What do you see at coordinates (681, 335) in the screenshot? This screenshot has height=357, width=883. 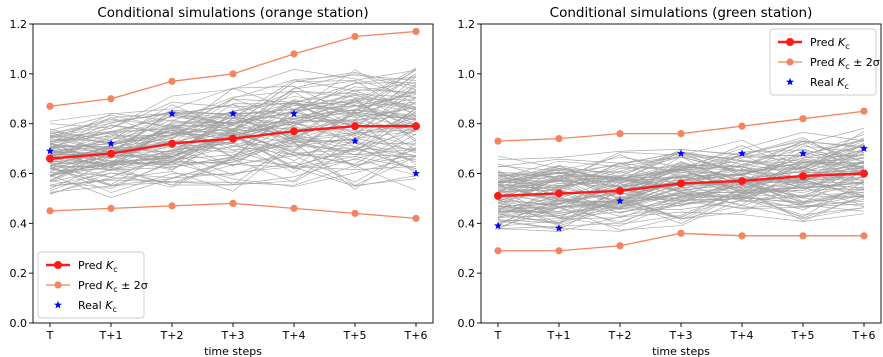 I see `x-tick-label: T+3` at bounding box center [681, 335].